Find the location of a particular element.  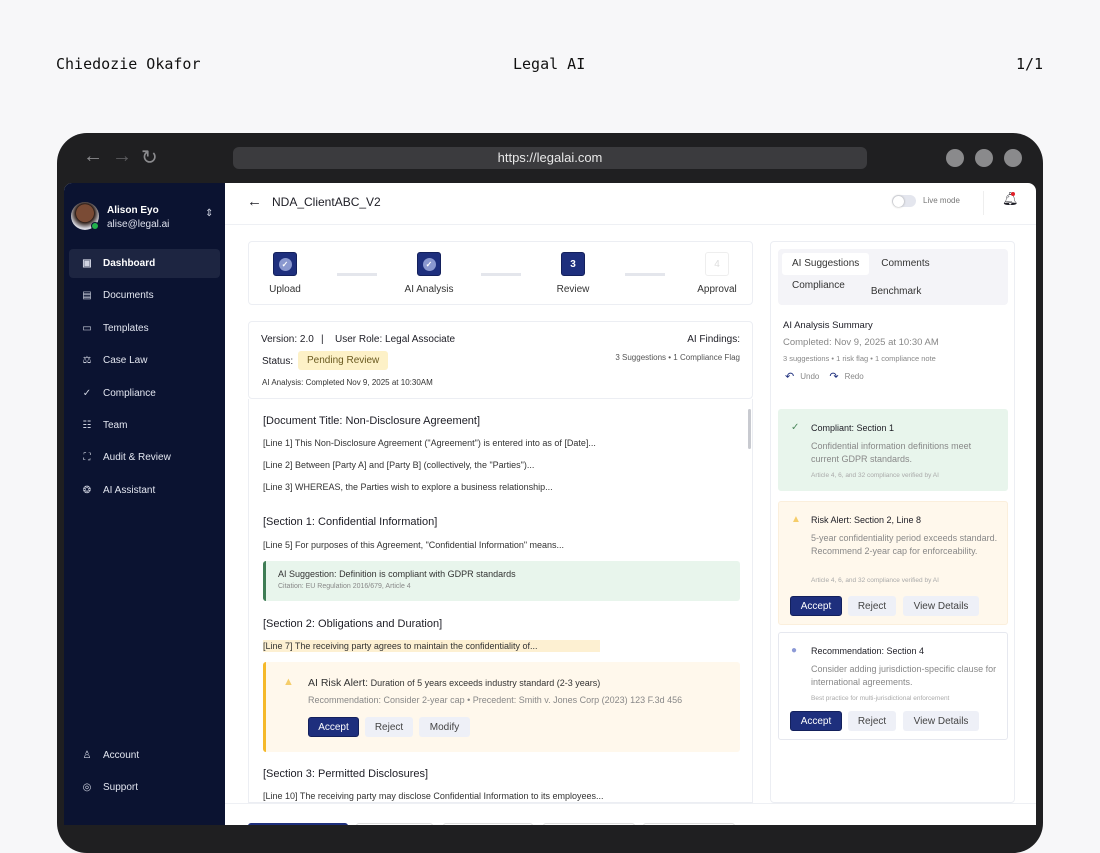

redo-icon: ↷ is located at coordinates (834, 377).